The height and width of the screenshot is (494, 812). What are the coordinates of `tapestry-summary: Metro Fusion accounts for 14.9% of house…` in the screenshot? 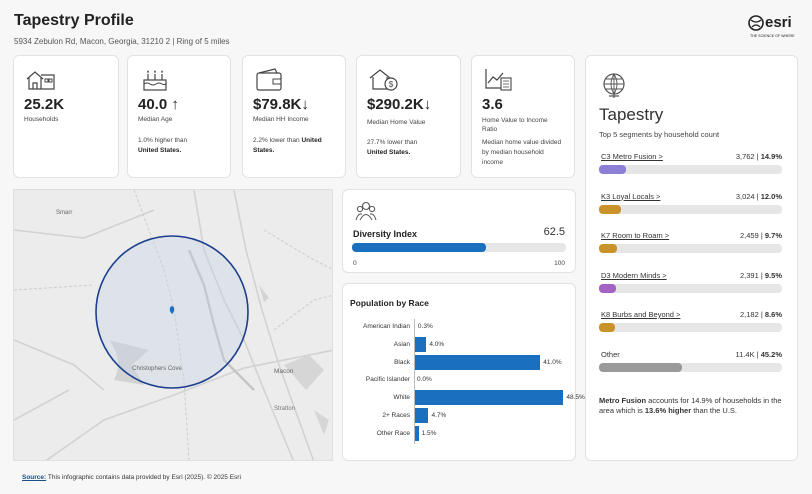 It's located at (690, 405).